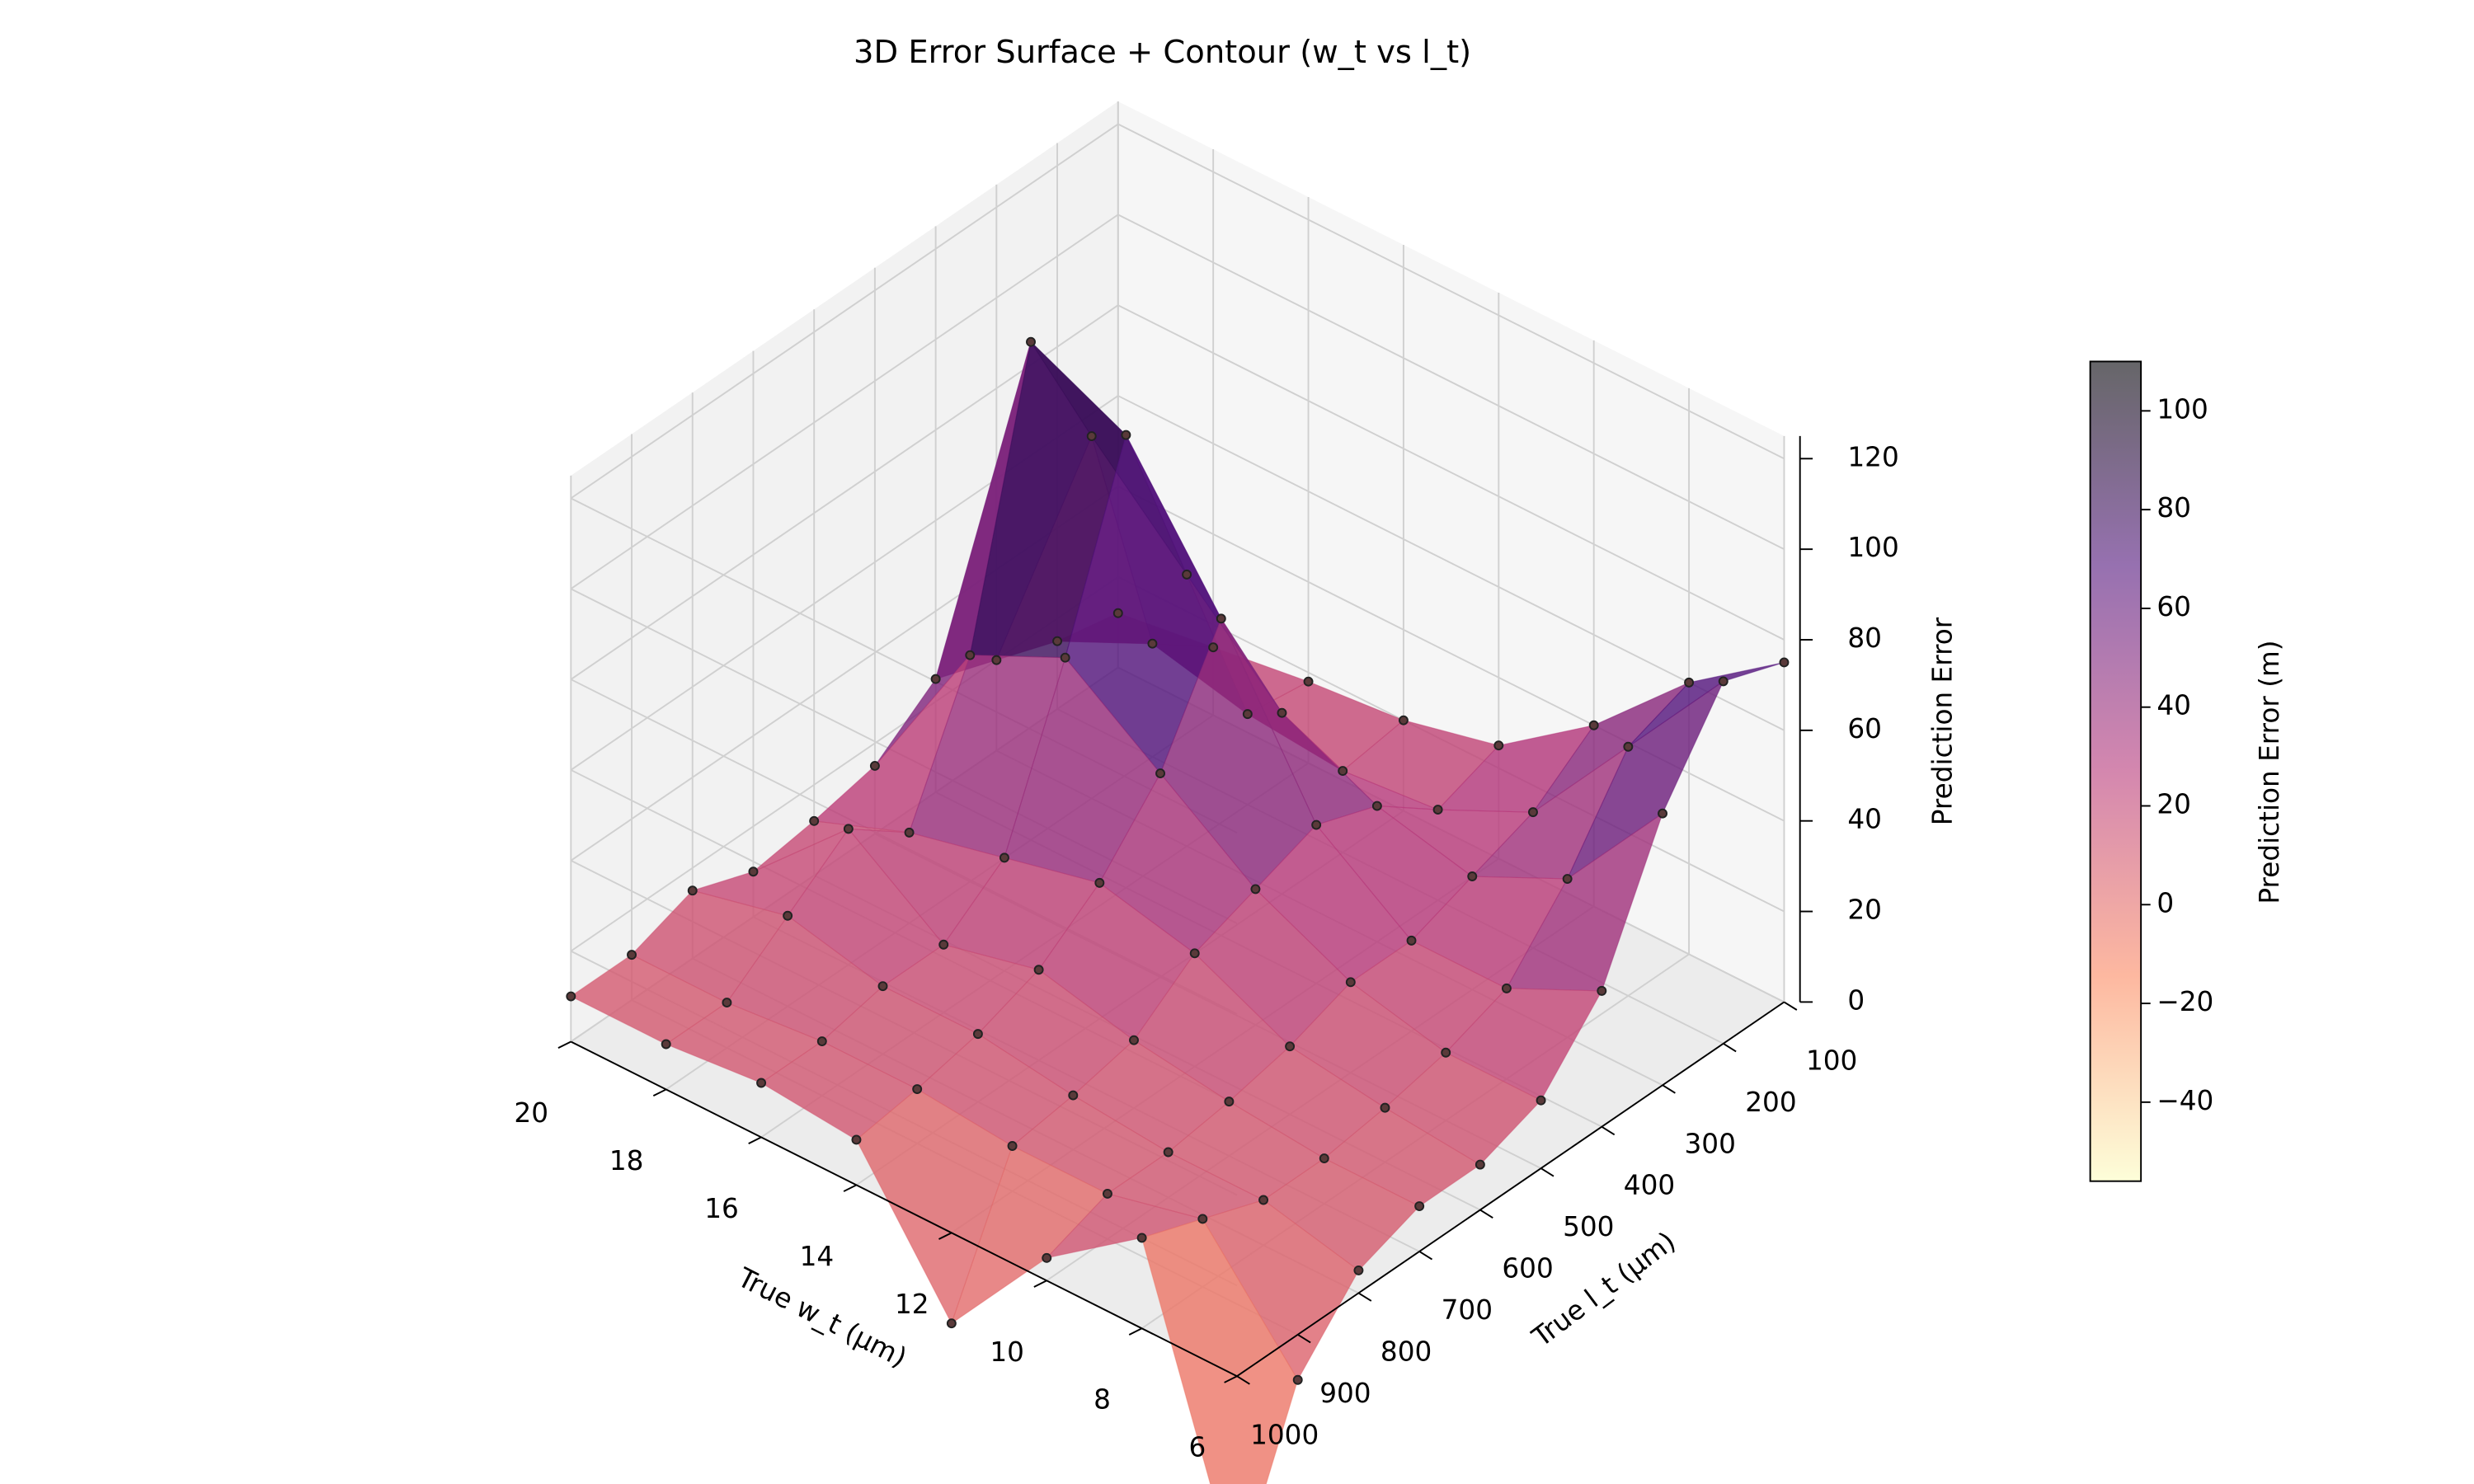  Describe the element at coordinates (1510, 1189) in the screenshot. I see `y-axis-line` at that location.